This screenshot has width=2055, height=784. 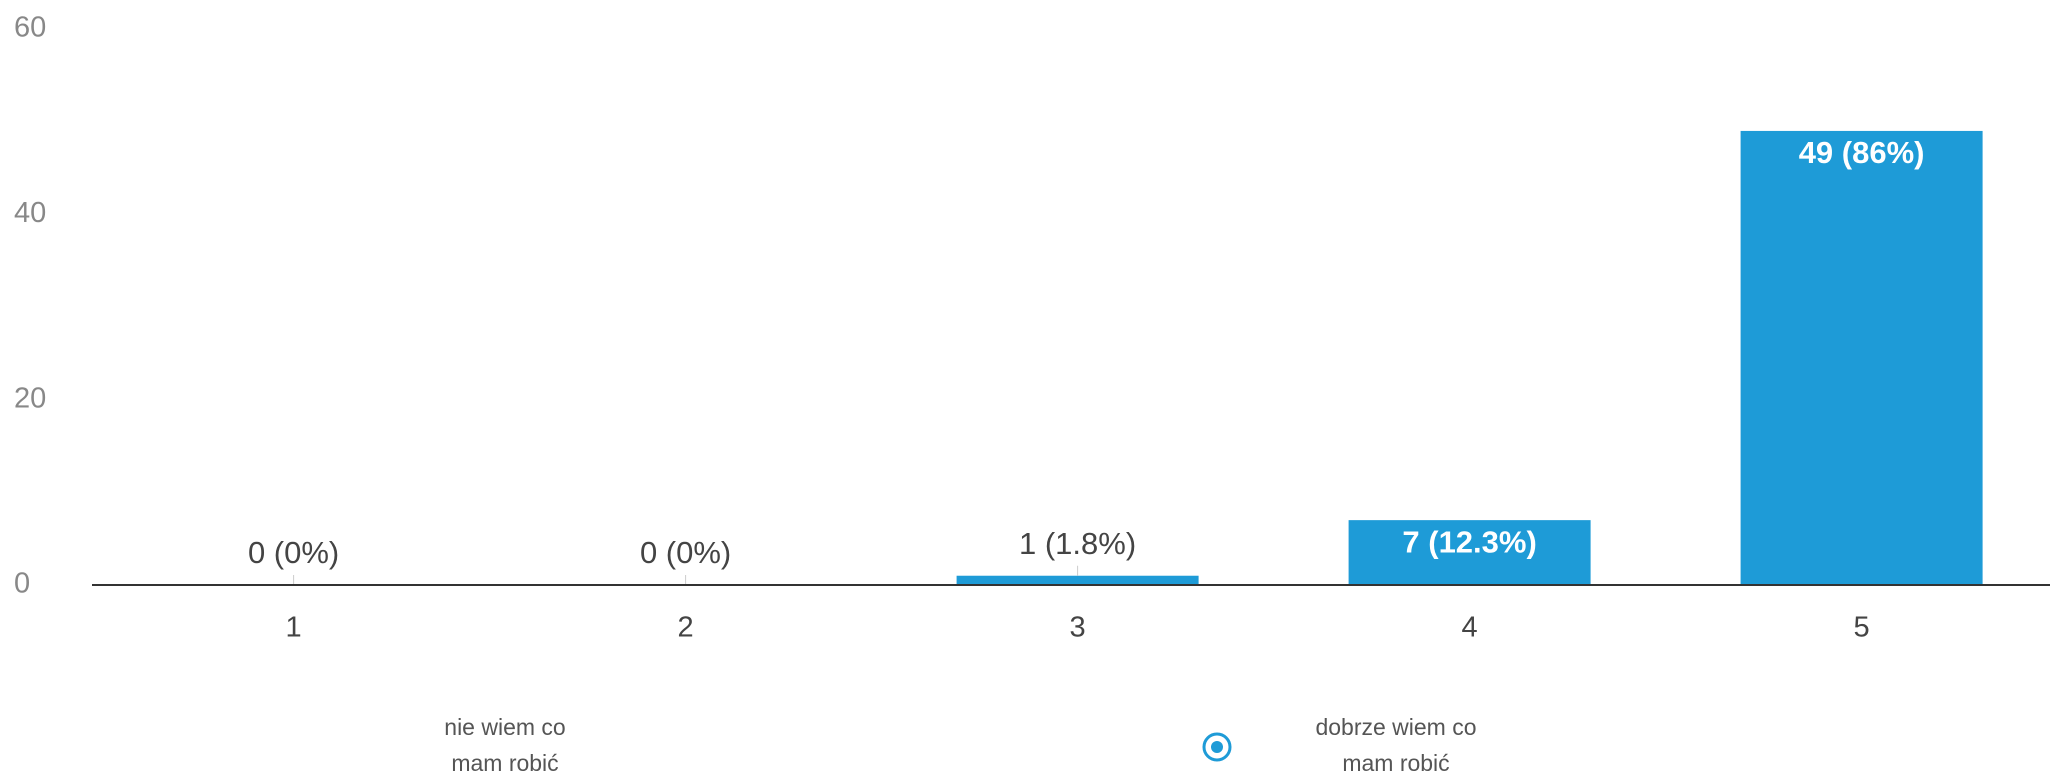 I want to click on x-tick-label: 1, so click(x=294, y=628).